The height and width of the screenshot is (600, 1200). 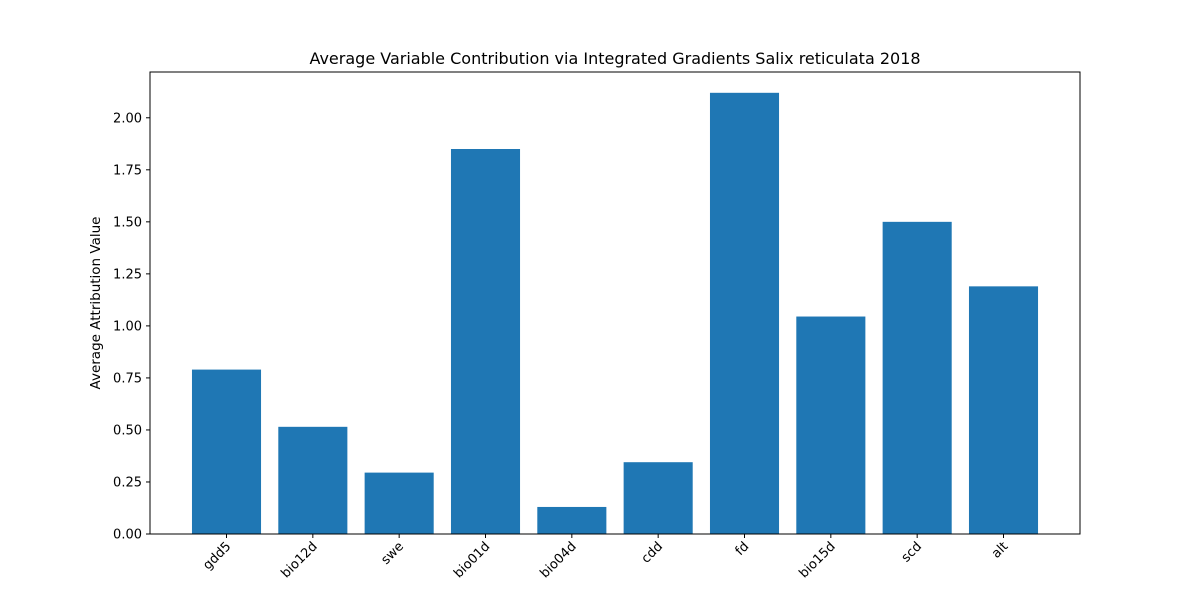 What do you see at coordinates (831, 425) in the screenshot?
I see `bar-bio15d` at bounding box center [831, 425].